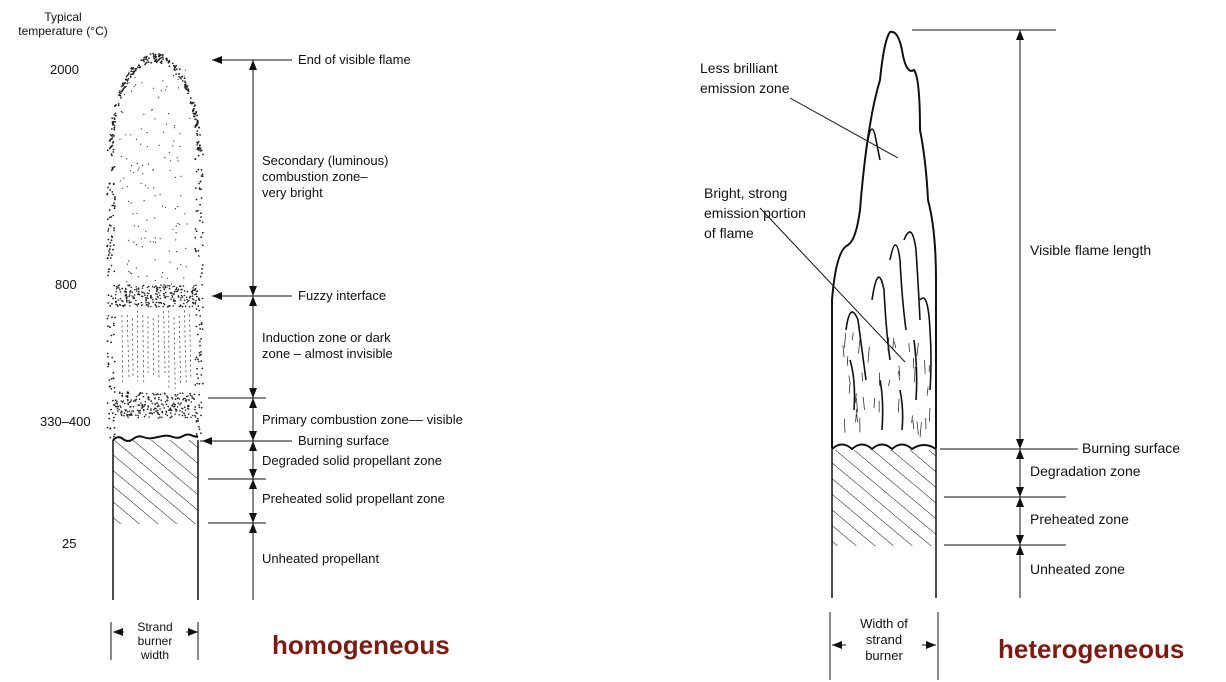 The image size is (1226, 682). What do you see at coordinates (886, 385) in the screenshot?
I see `flame-fine-strokes` at bounding box center [886, 385].